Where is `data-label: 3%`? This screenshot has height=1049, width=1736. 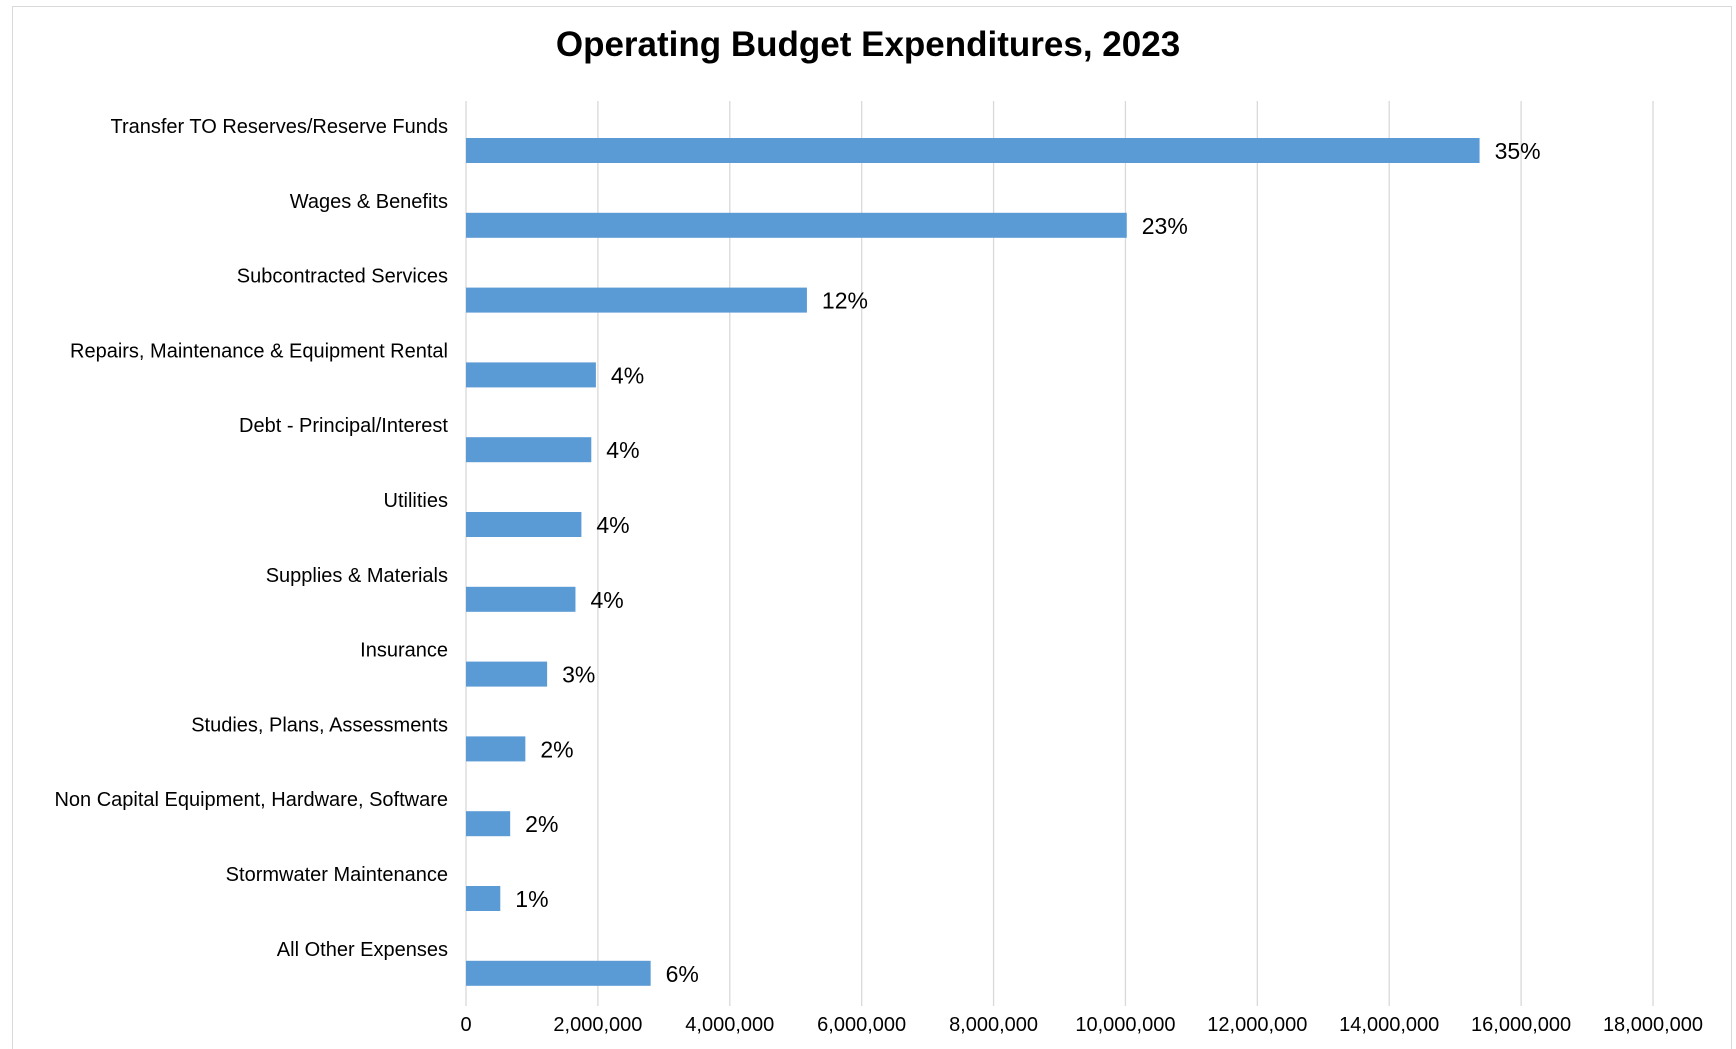
data-label: 3% is located at coordinates (578, 675).